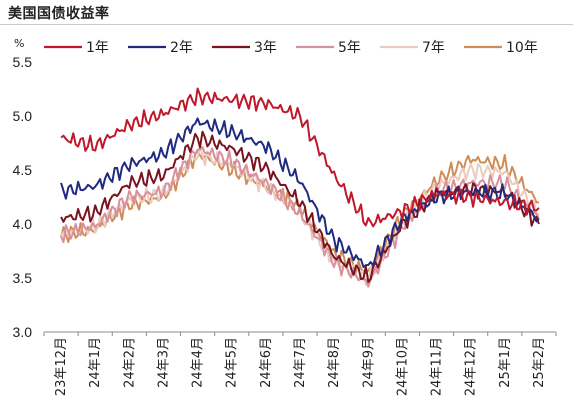 This screenshot has height=413, width=573. Describe the element at coordinates (23, 170) in the screenshot. I see `y-tick-label: 4.5` at that location.